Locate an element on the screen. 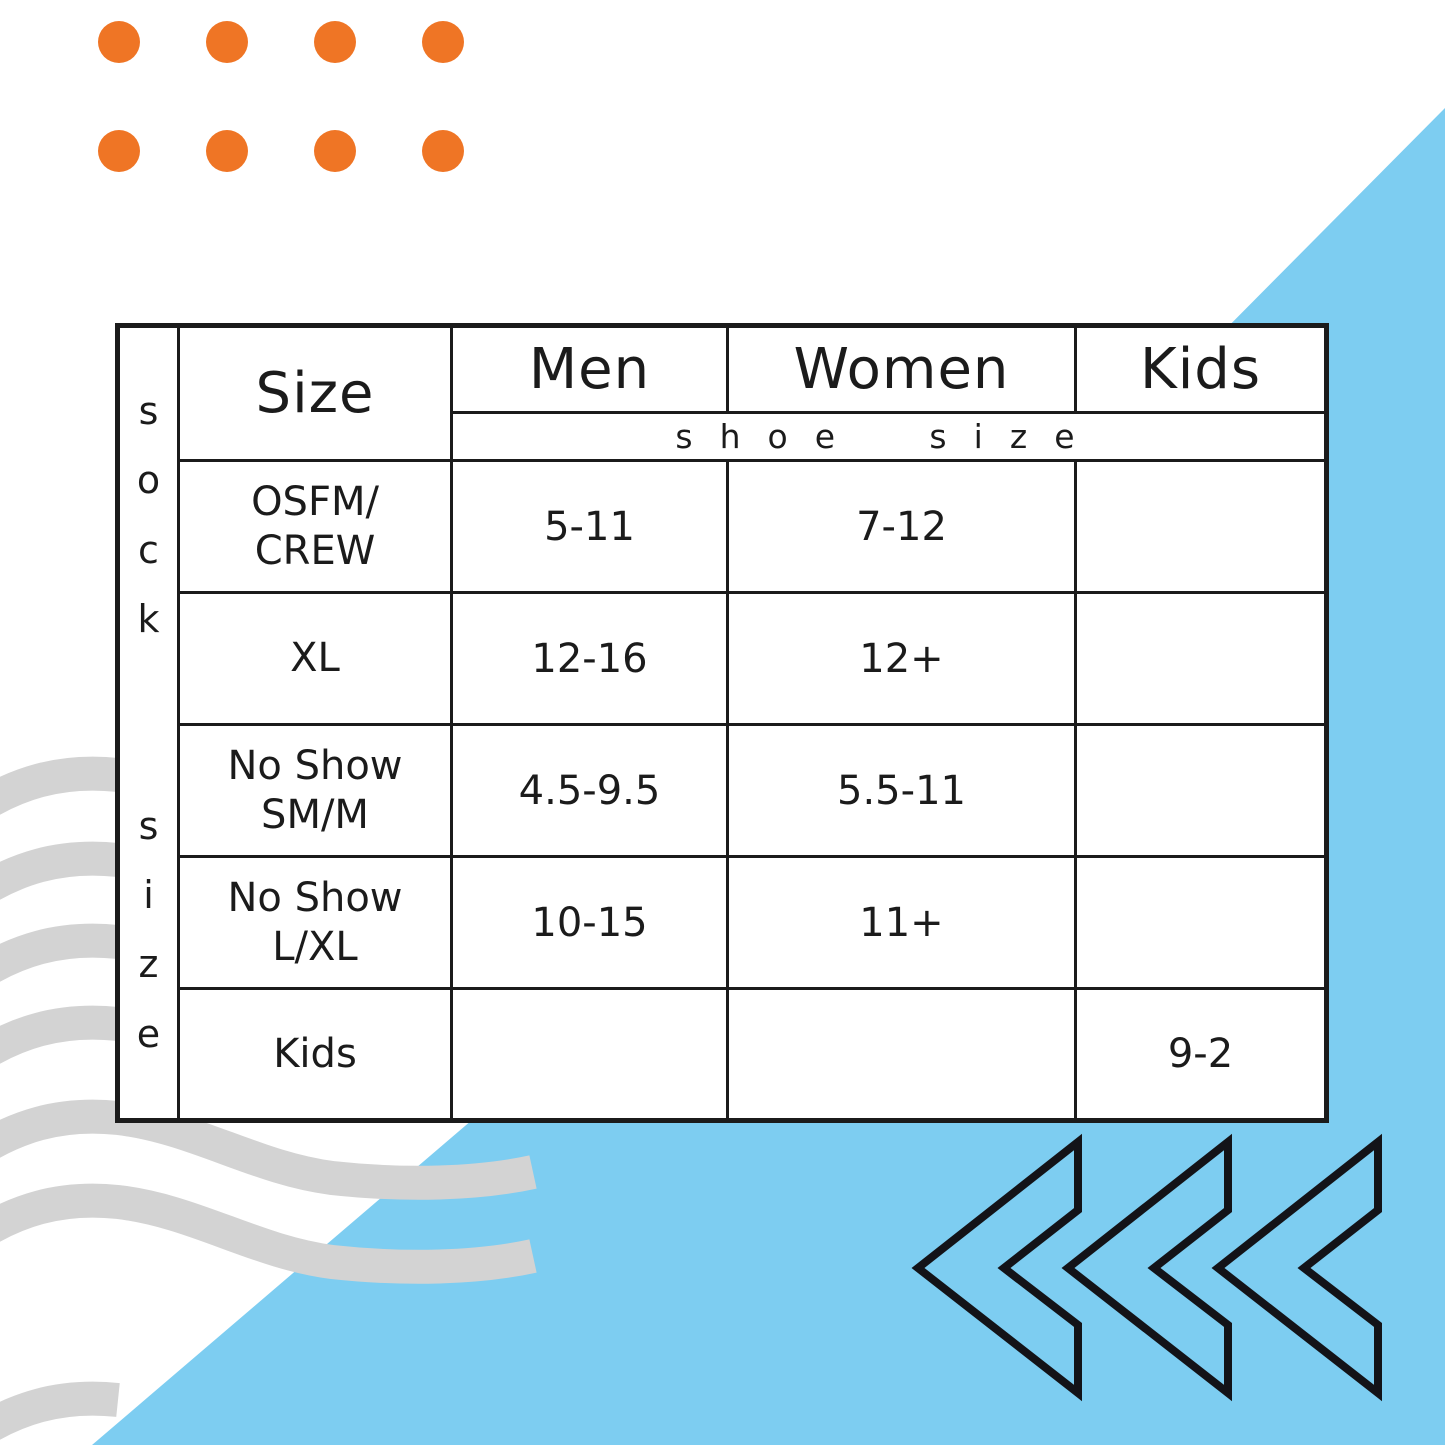 This screenshot has height=1445, width=1445. row-label: No Show L/XL is located at coordinates (315, 922).